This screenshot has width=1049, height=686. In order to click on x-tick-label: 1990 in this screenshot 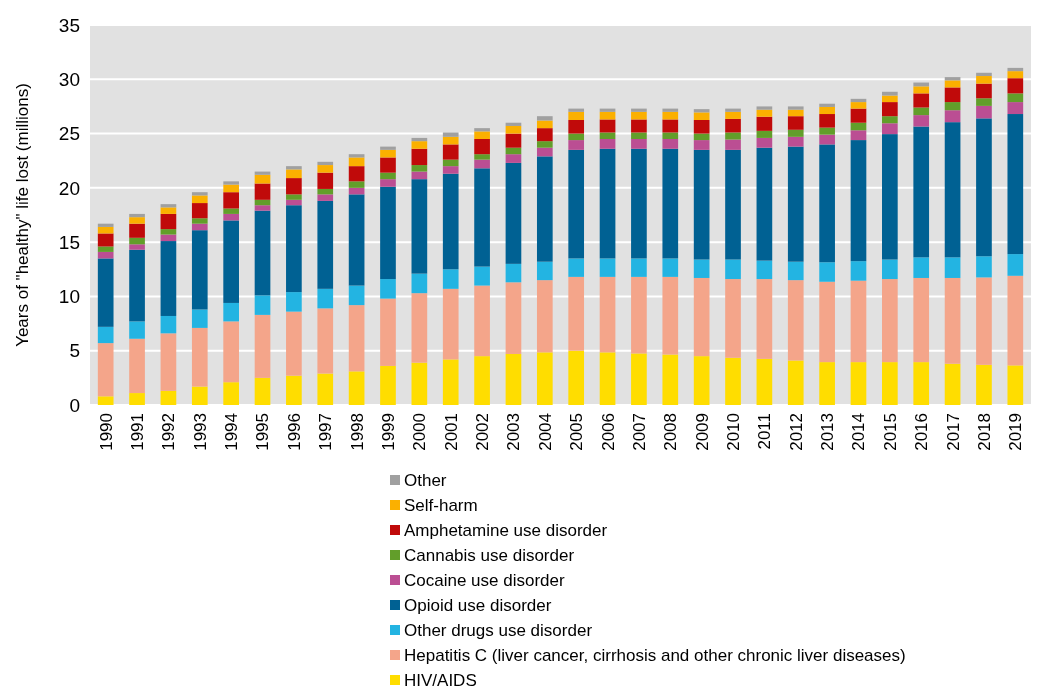, I will do `click(106, 432)`.